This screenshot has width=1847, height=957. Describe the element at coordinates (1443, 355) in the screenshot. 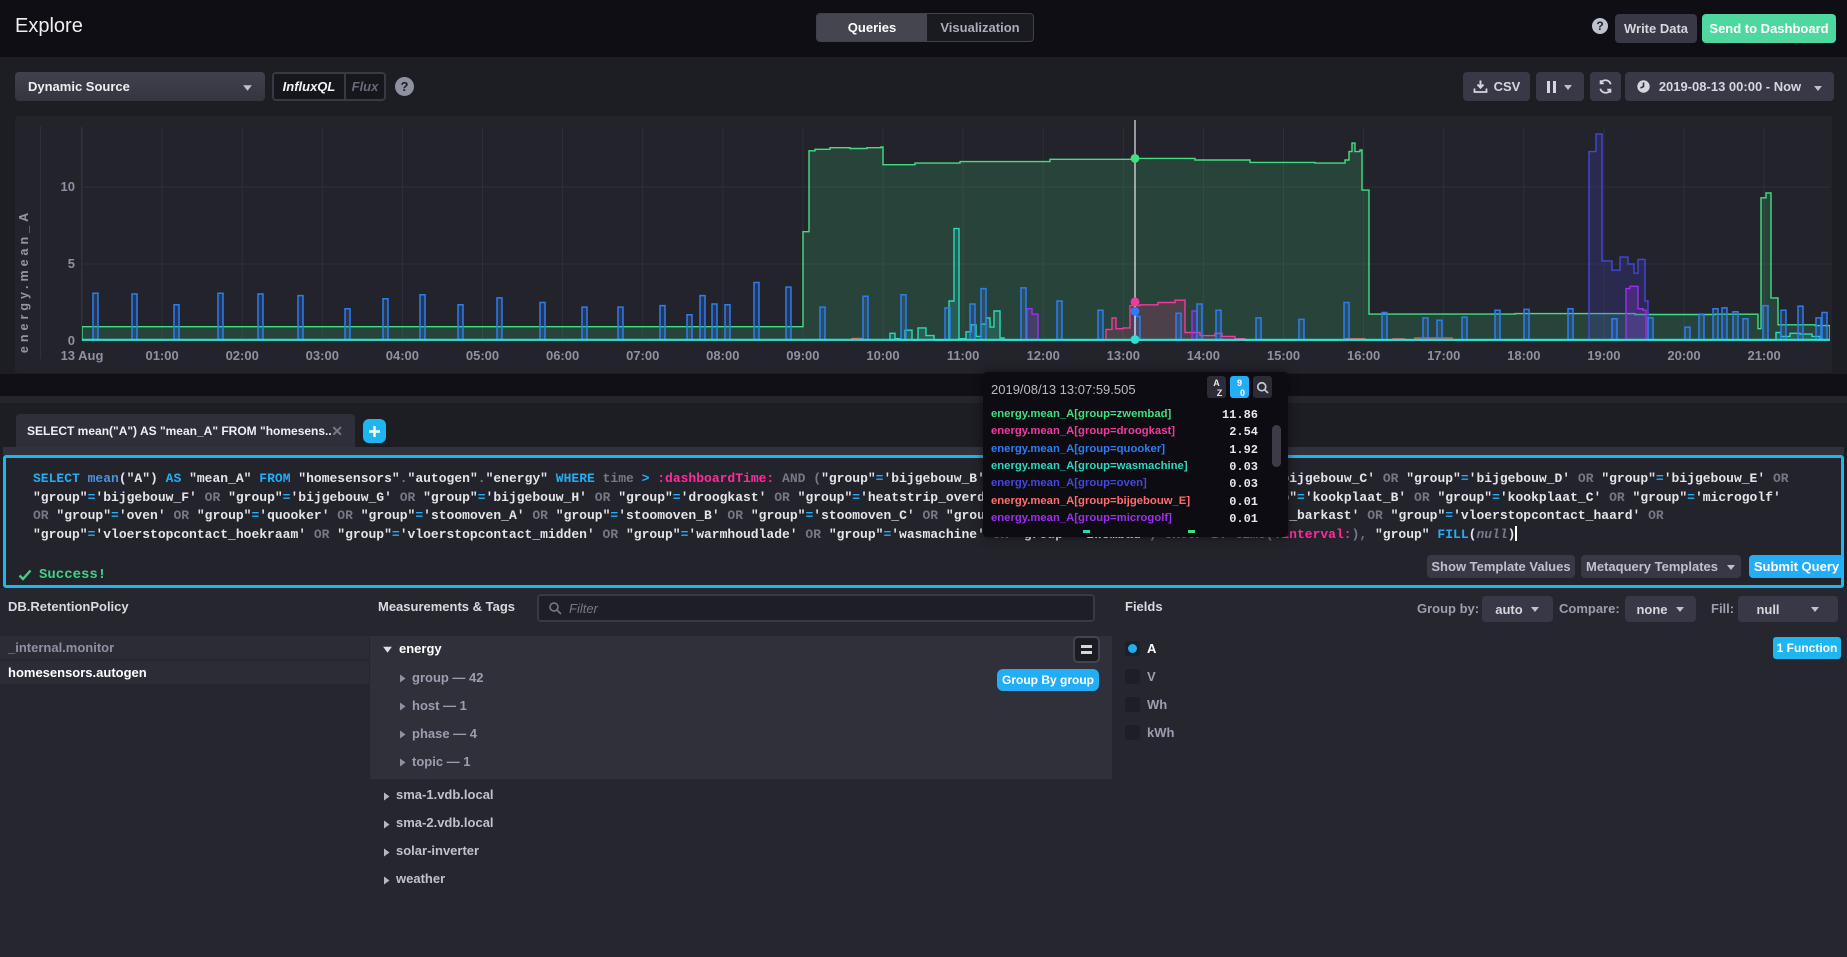

I see `svg-text: 17:00` at that location.